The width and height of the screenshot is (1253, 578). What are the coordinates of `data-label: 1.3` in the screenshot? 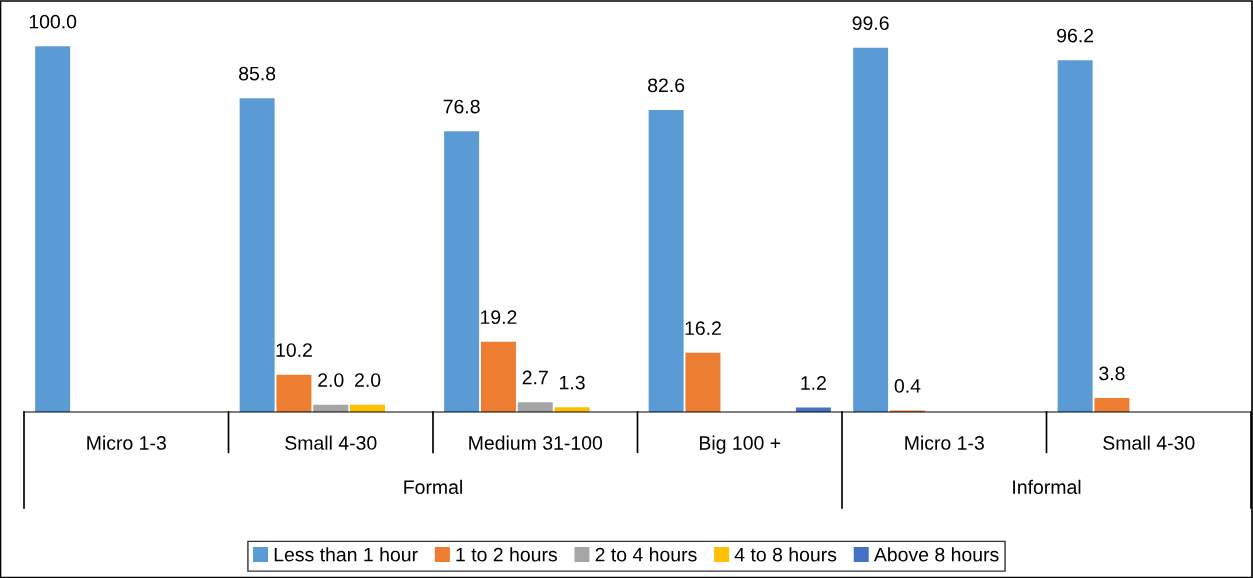 It's located at (572, 382).